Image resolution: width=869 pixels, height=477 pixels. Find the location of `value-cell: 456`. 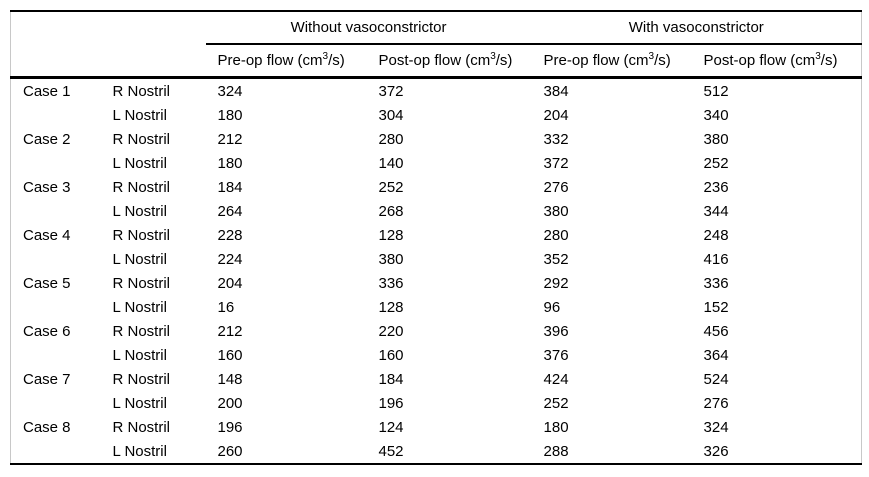

value-cell: 456 is located at coordinates (716, 331).